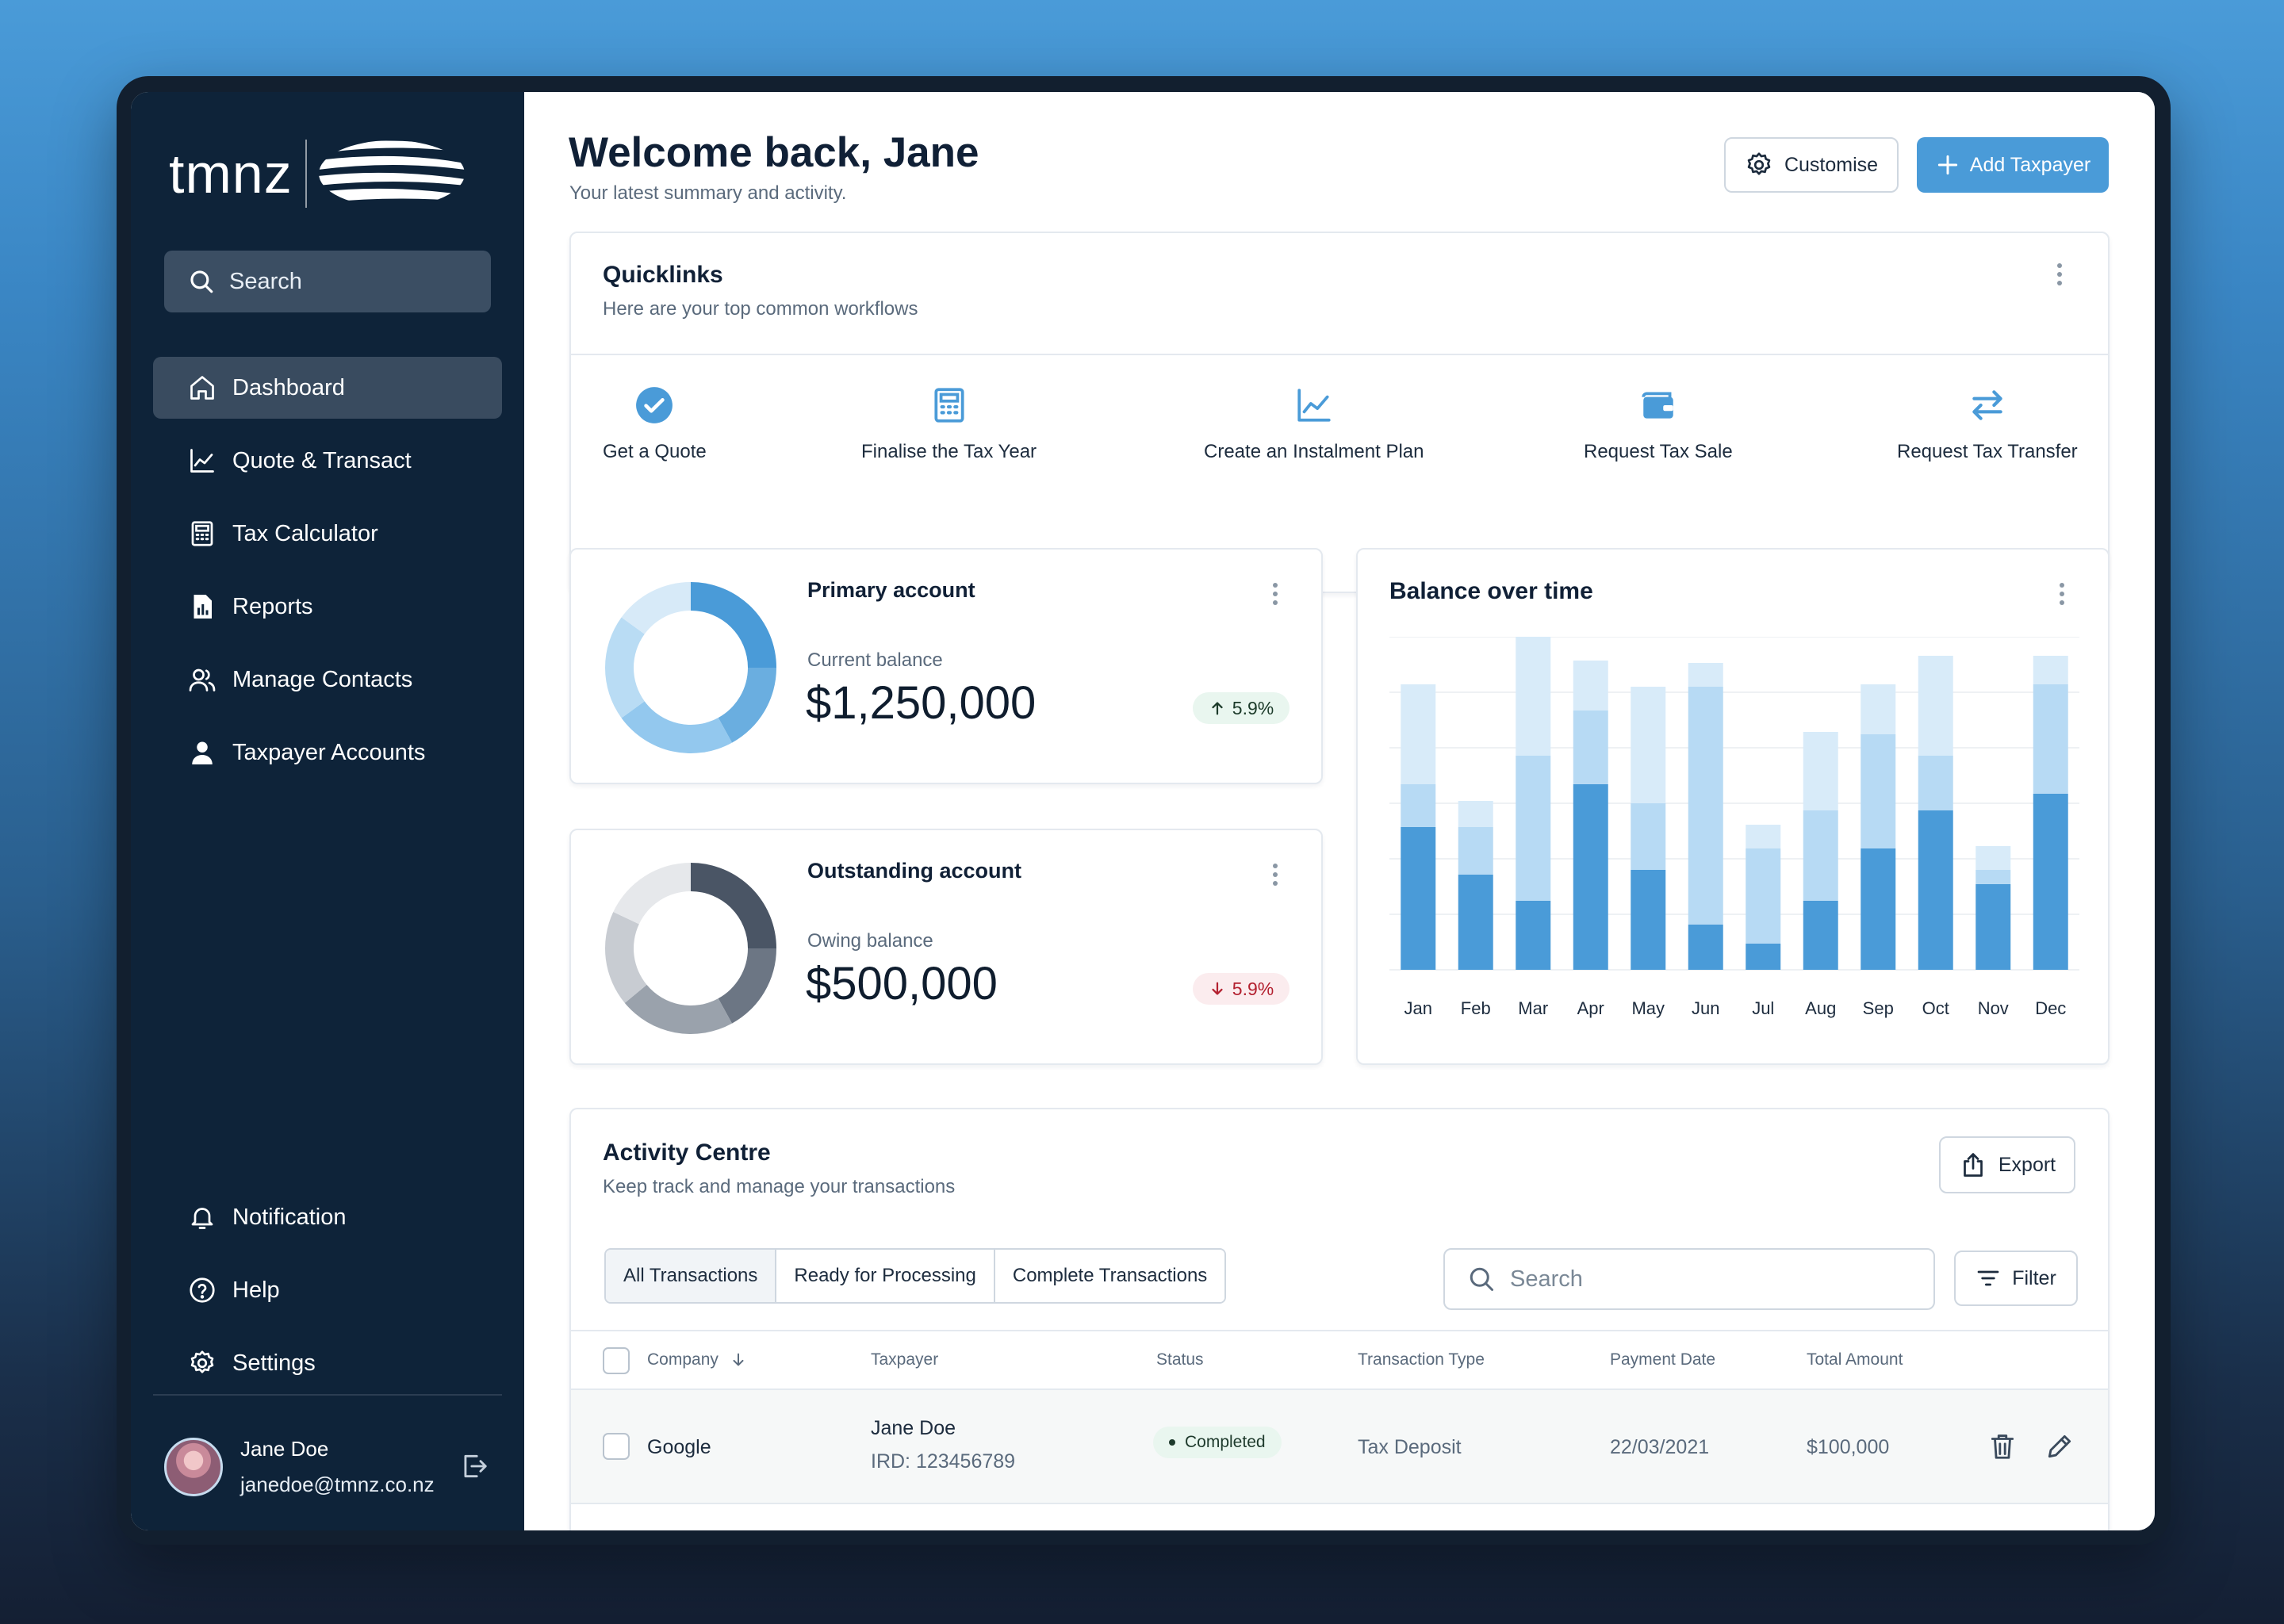 Image resolution: width=2284 pixels, height=1624 pixels. Describe the element at coordinates (1339, 354) in the screenshot. I see `divider` at that location.